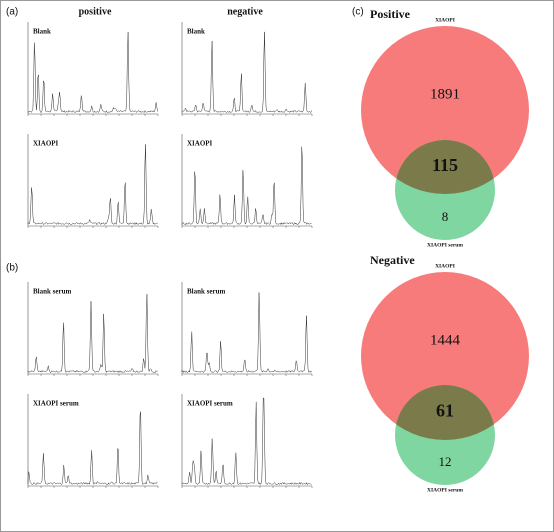  What do you see at coordinates (12, 12) in the screenshot?
I see `panel-label: (a)` at bounding box center [12, 12].